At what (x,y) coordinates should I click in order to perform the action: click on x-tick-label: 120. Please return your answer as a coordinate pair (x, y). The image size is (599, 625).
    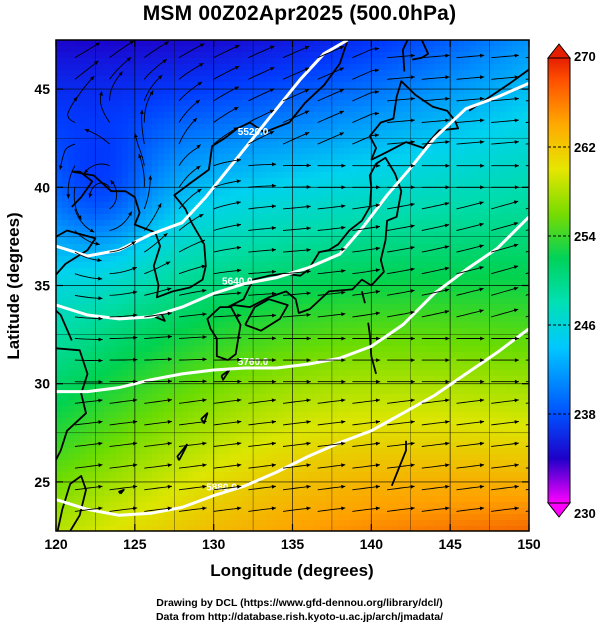
    Looking at the image, I should click on (56, 544).